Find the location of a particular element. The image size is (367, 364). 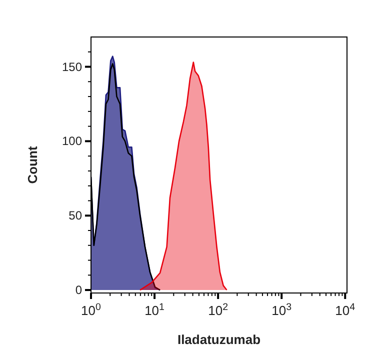

y-axis-title: Count is located at coordinates (32, 165).